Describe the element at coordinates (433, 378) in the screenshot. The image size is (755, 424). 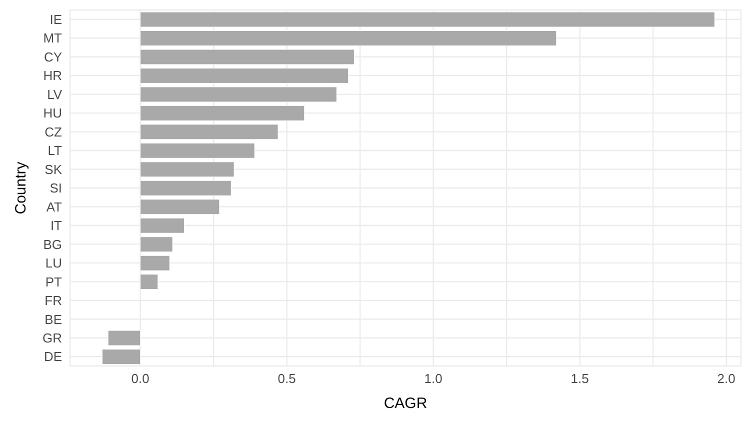
I see `x-tick-label: 1.0` at that location.